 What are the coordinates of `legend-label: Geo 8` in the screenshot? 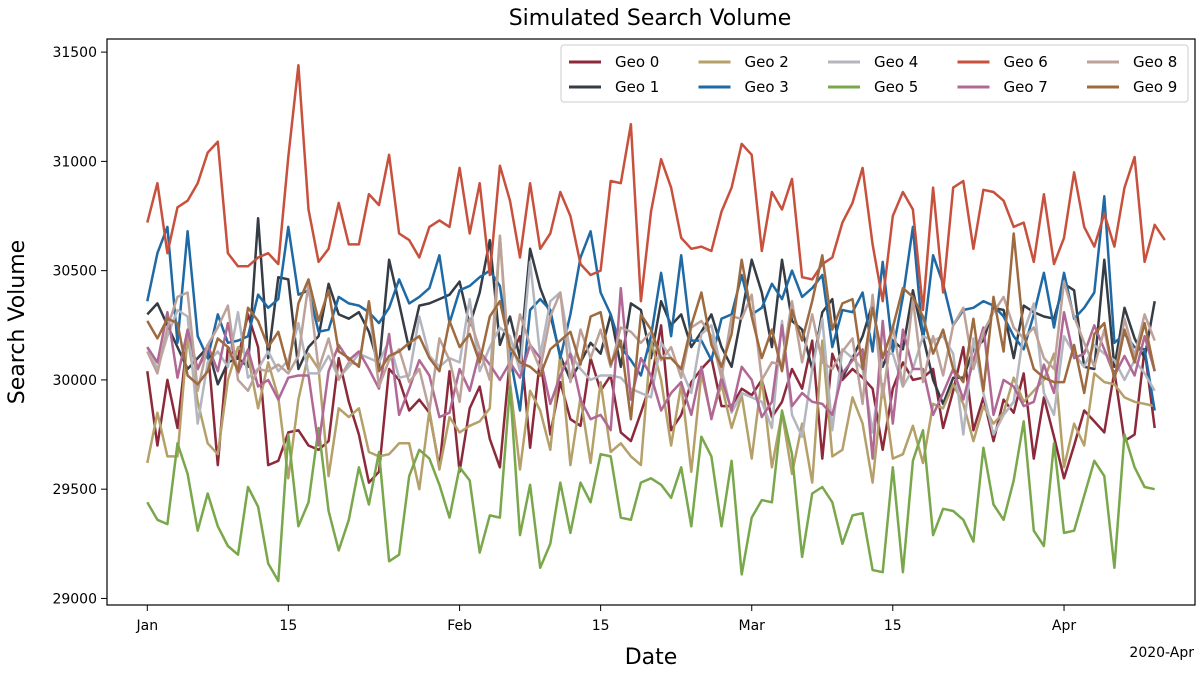 It's located at (1155, 62).